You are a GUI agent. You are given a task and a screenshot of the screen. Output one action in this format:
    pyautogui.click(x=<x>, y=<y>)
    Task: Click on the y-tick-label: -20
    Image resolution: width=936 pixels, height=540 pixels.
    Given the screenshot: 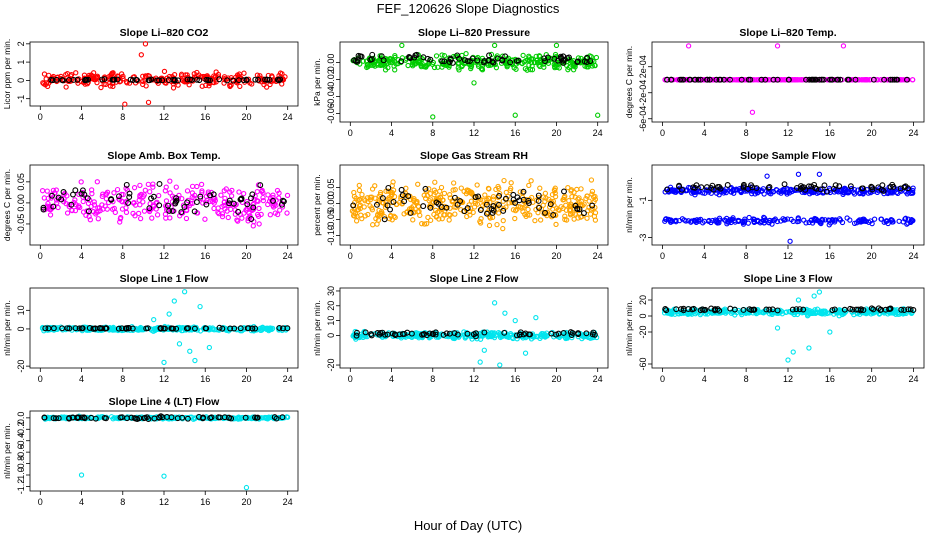 What is the action you would take?
    pyautogui.click(x=331, y=365)
    